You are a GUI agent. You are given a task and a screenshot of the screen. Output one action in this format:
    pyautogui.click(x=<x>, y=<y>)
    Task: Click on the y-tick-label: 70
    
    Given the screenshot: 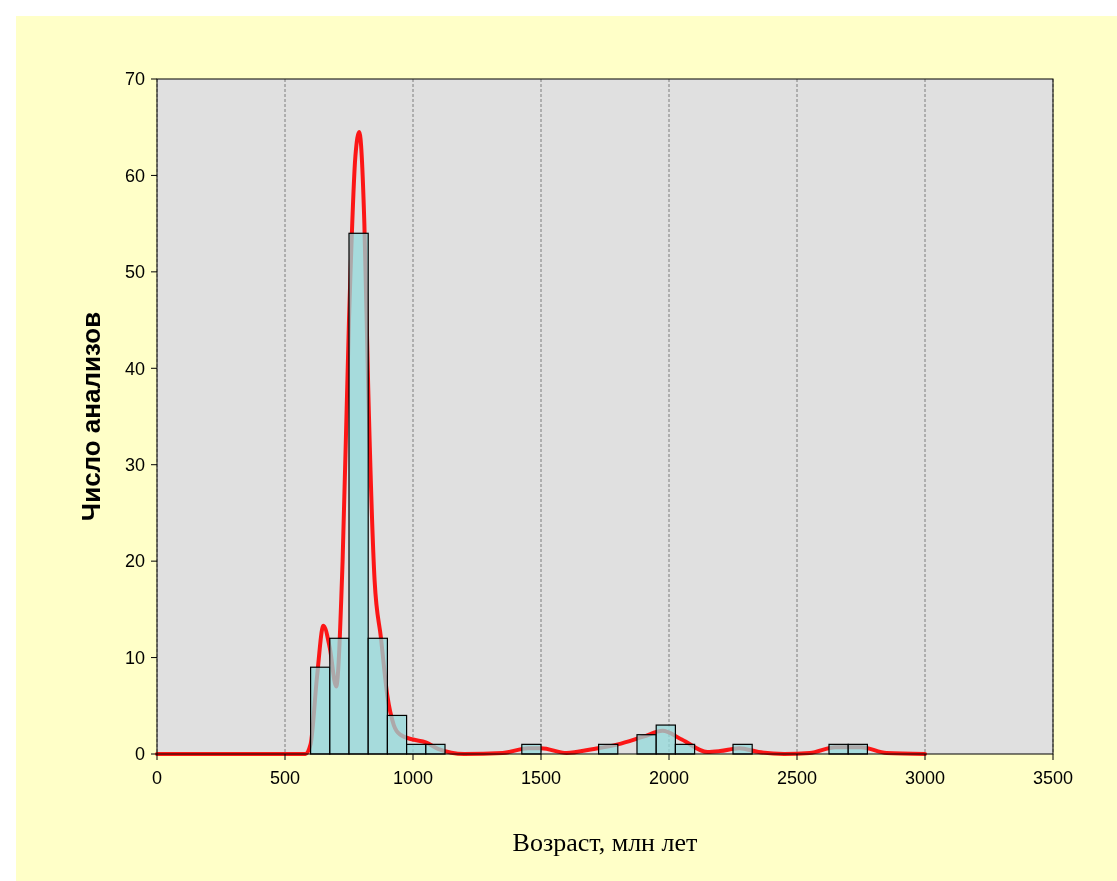 What is the action you would take?
    pyautogui.click(x=134, y=79)
    